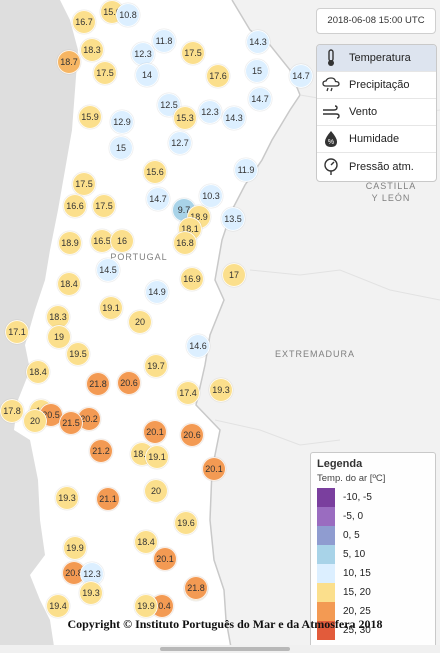 The width and height of the screenshot is (440, 653). Describe the element at coordinates (92, 50) in the screenshot. I see `station-marker: 18.3` at that location.